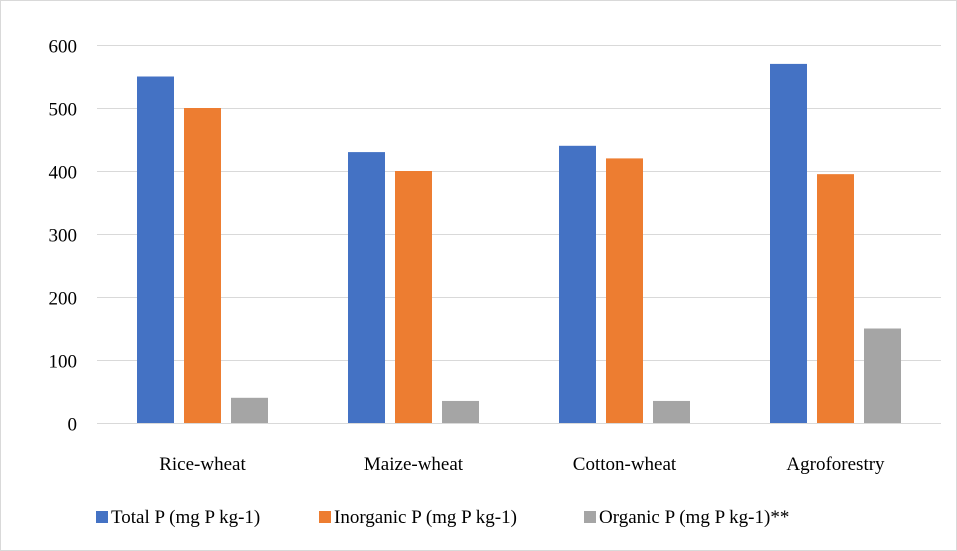 This screenshot has width=957, height=551. I want to click on legend-label: Total P (mg P kg-1), so click(185, 517).